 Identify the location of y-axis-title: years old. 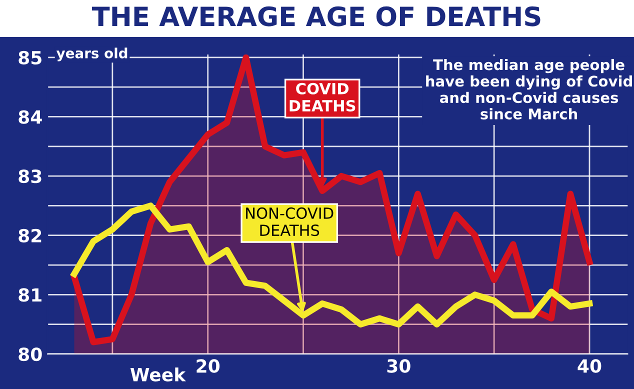
(92, 55).